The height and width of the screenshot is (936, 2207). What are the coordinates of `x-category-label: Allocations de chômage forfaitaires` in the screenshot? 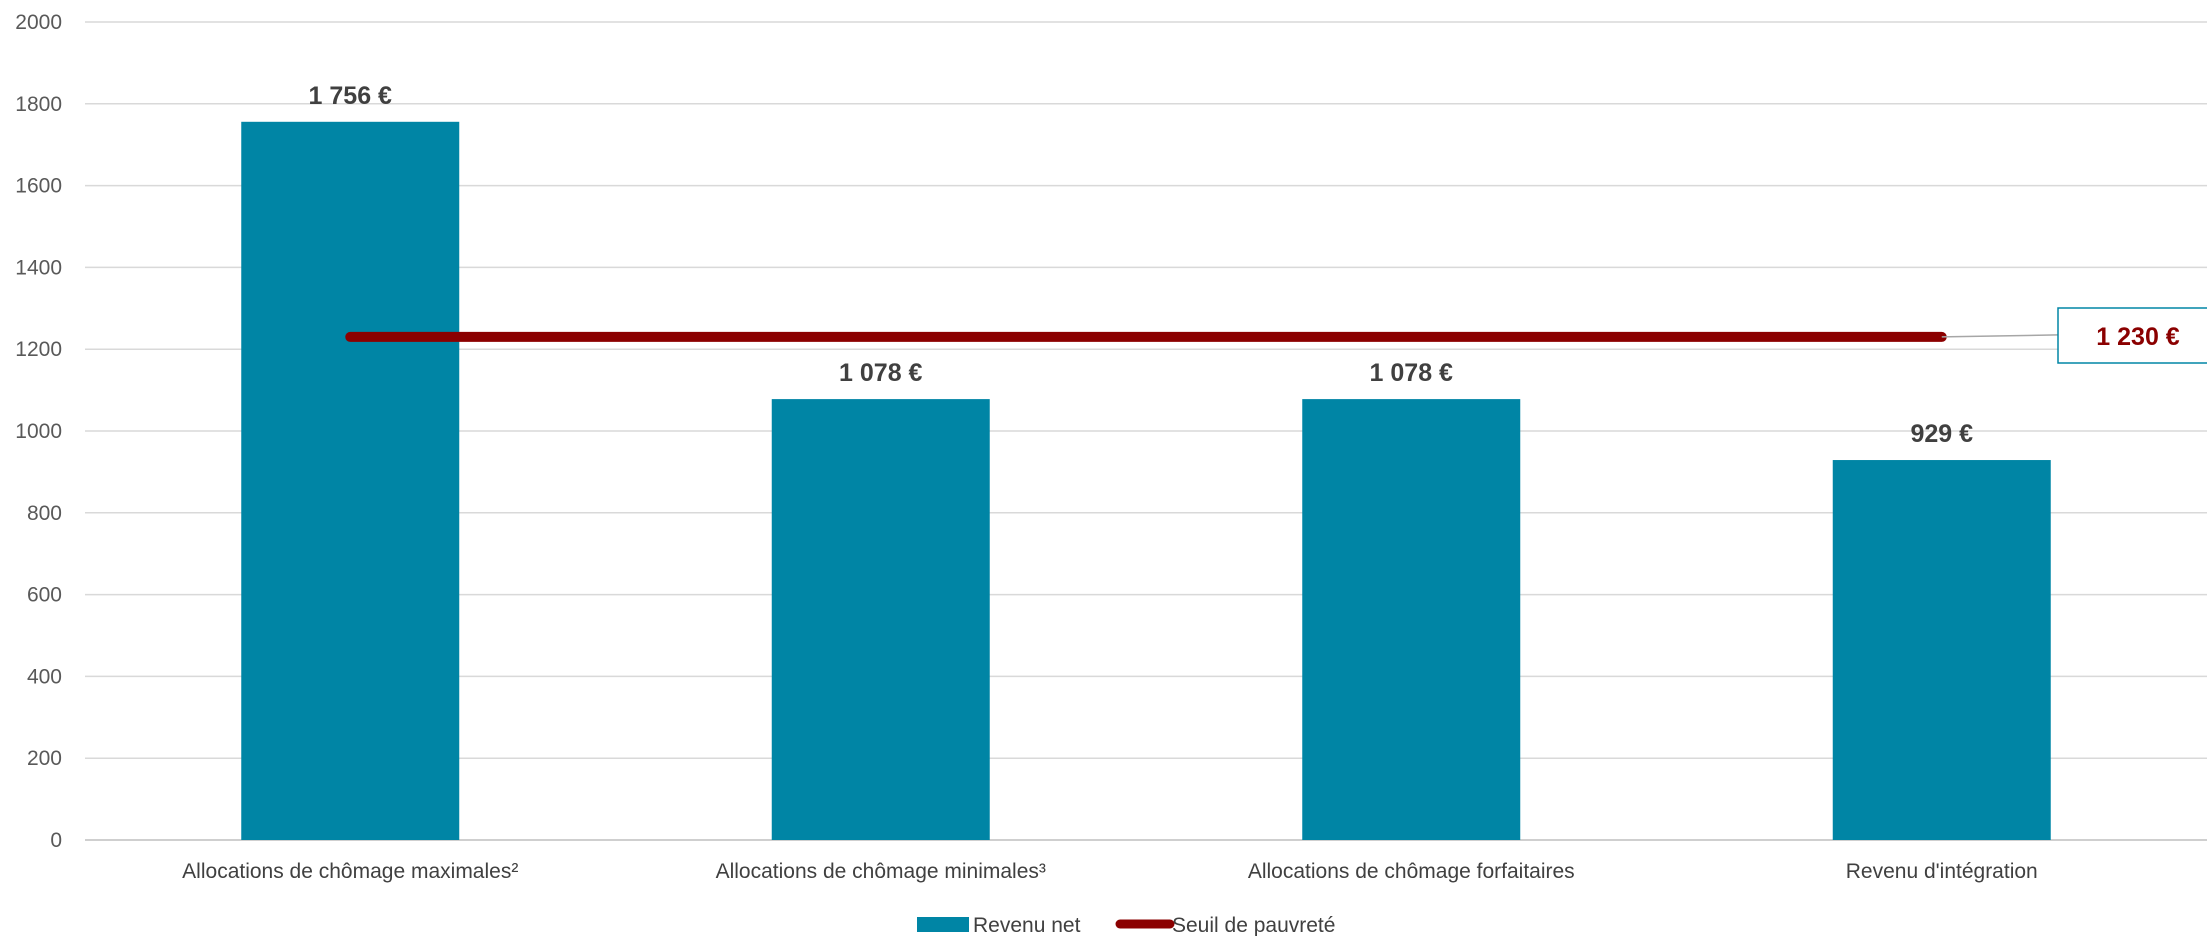 It's located at (1411, 871).